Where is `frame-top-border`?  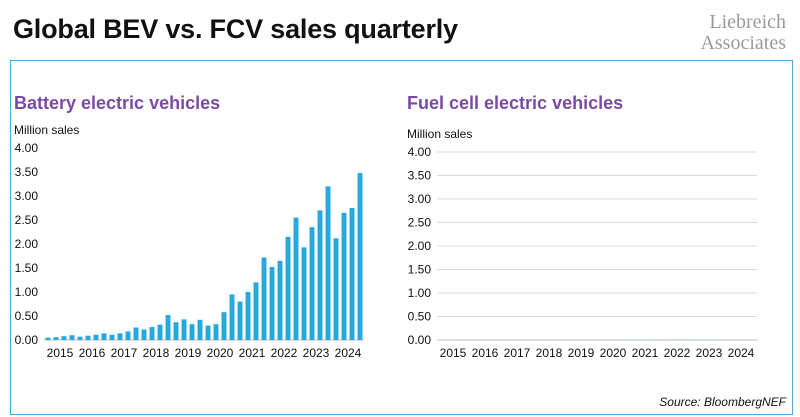
frame-top-border is located at coordinates (401, 60).